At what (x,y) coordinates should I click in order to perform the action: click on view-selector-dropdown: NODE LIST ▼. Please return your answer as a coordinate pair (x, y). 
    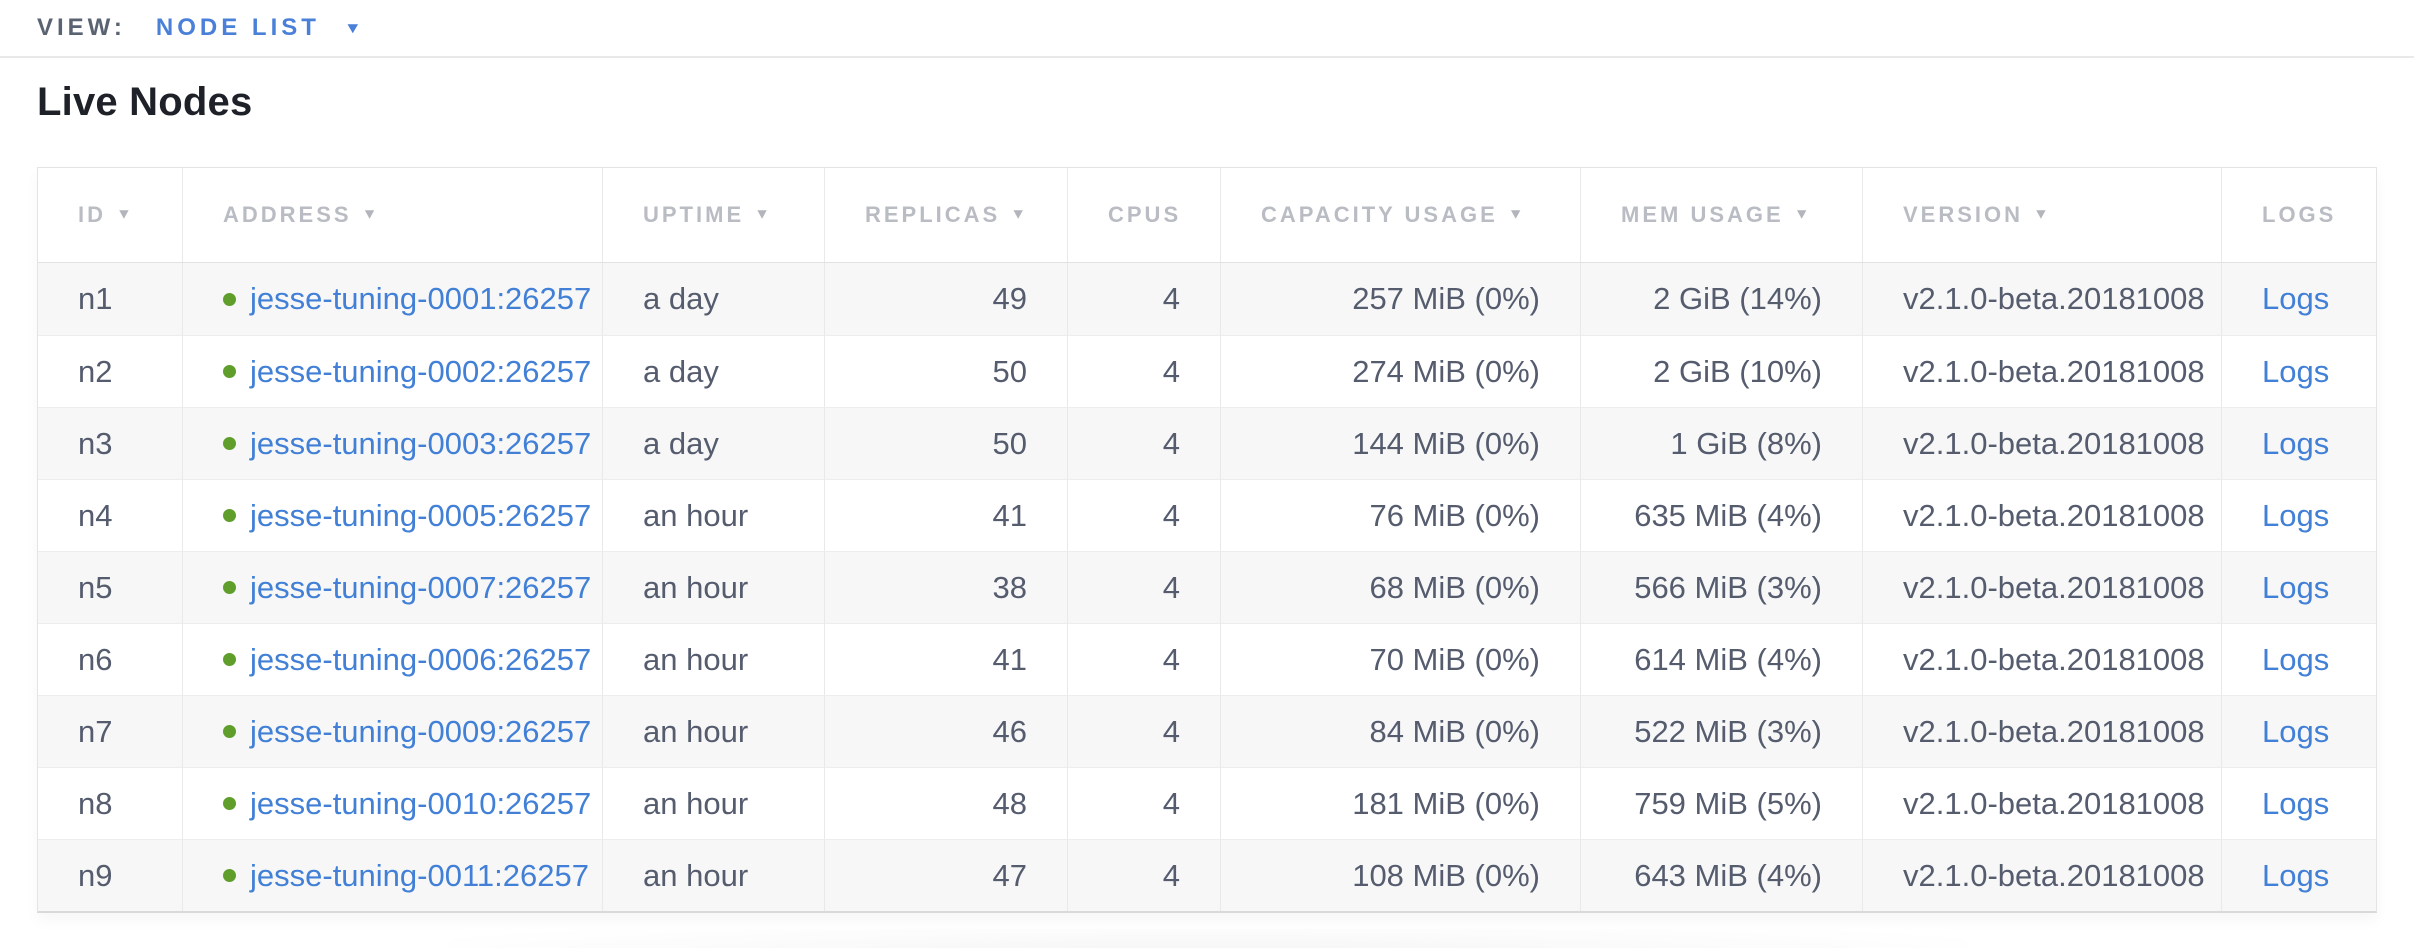
    Looking at the image, I should click on (259, 28).